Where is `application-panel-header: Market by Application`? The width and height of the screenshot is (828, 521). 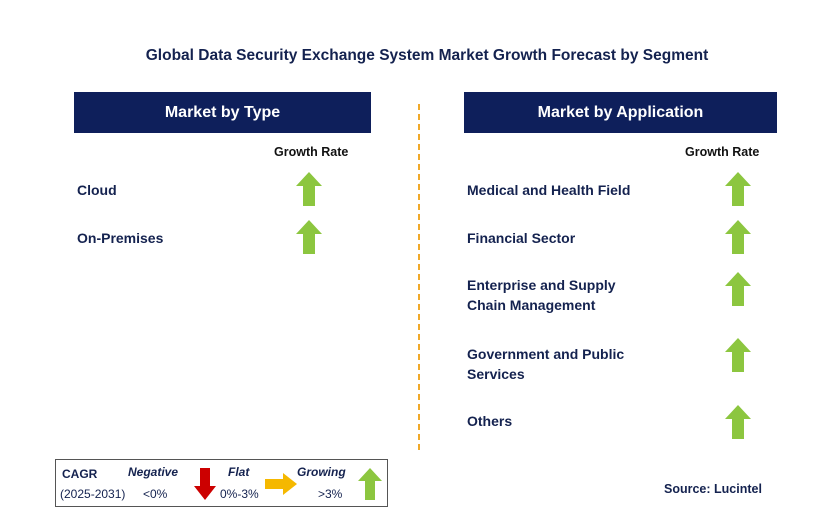
application-panel-header: Market by Application is located at coordinates (620, 112).